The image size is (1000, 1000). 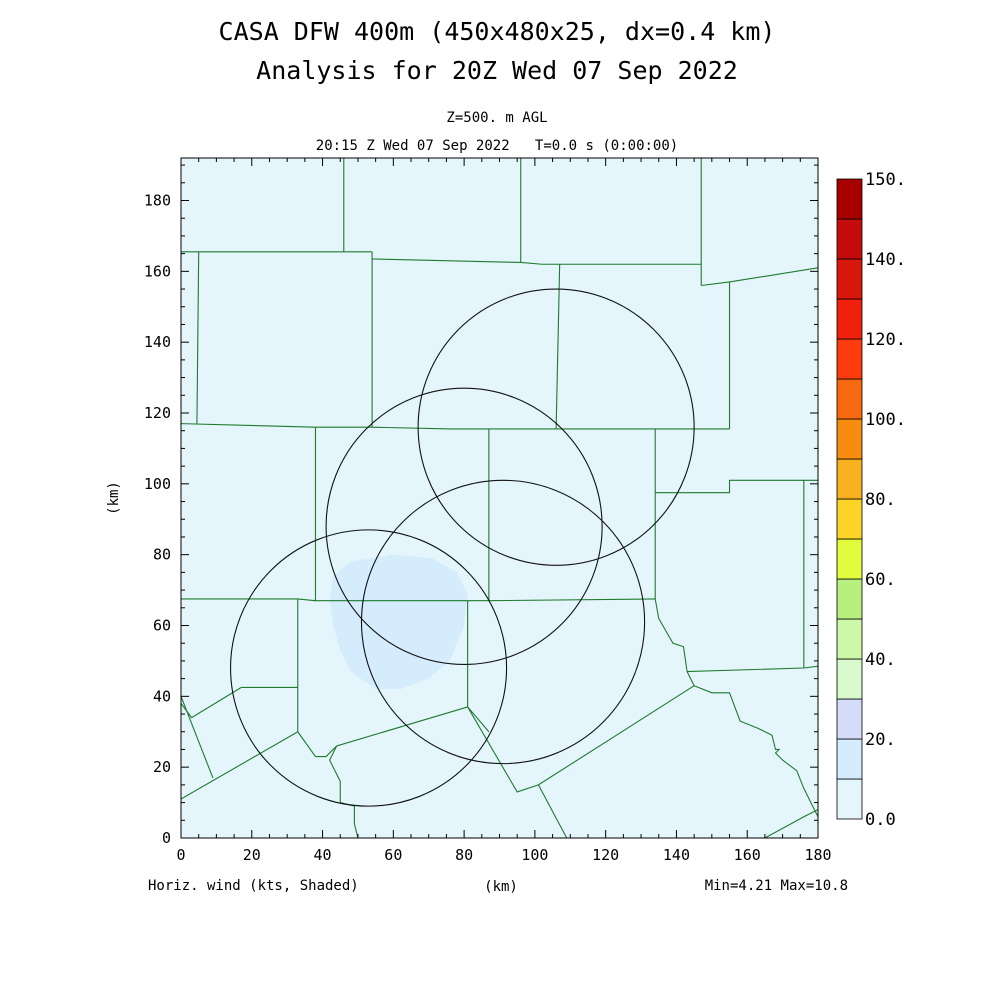 I want to click on level-label: Z=500. m AGL, so click(x=496, y=118).